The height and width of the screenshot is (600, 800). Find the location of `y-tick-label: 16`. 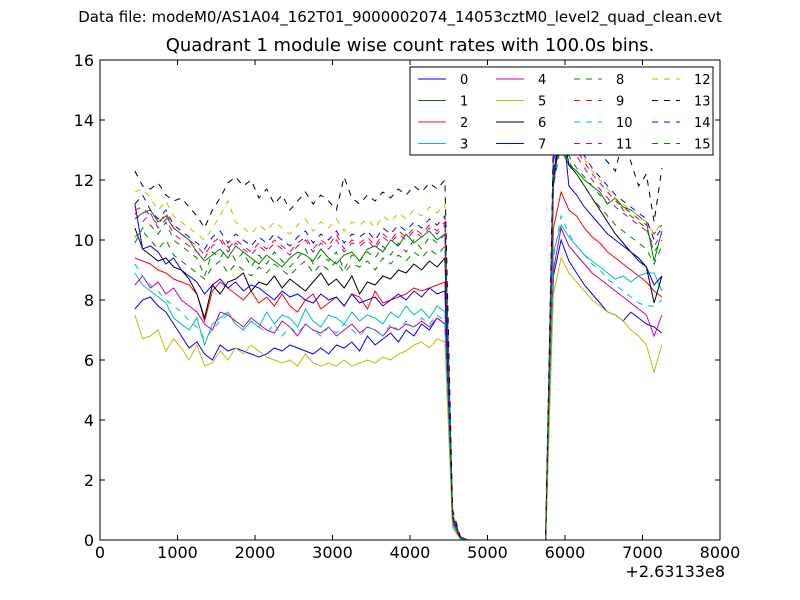

y-tick-label: 16 is located at coordinates (84, 60).